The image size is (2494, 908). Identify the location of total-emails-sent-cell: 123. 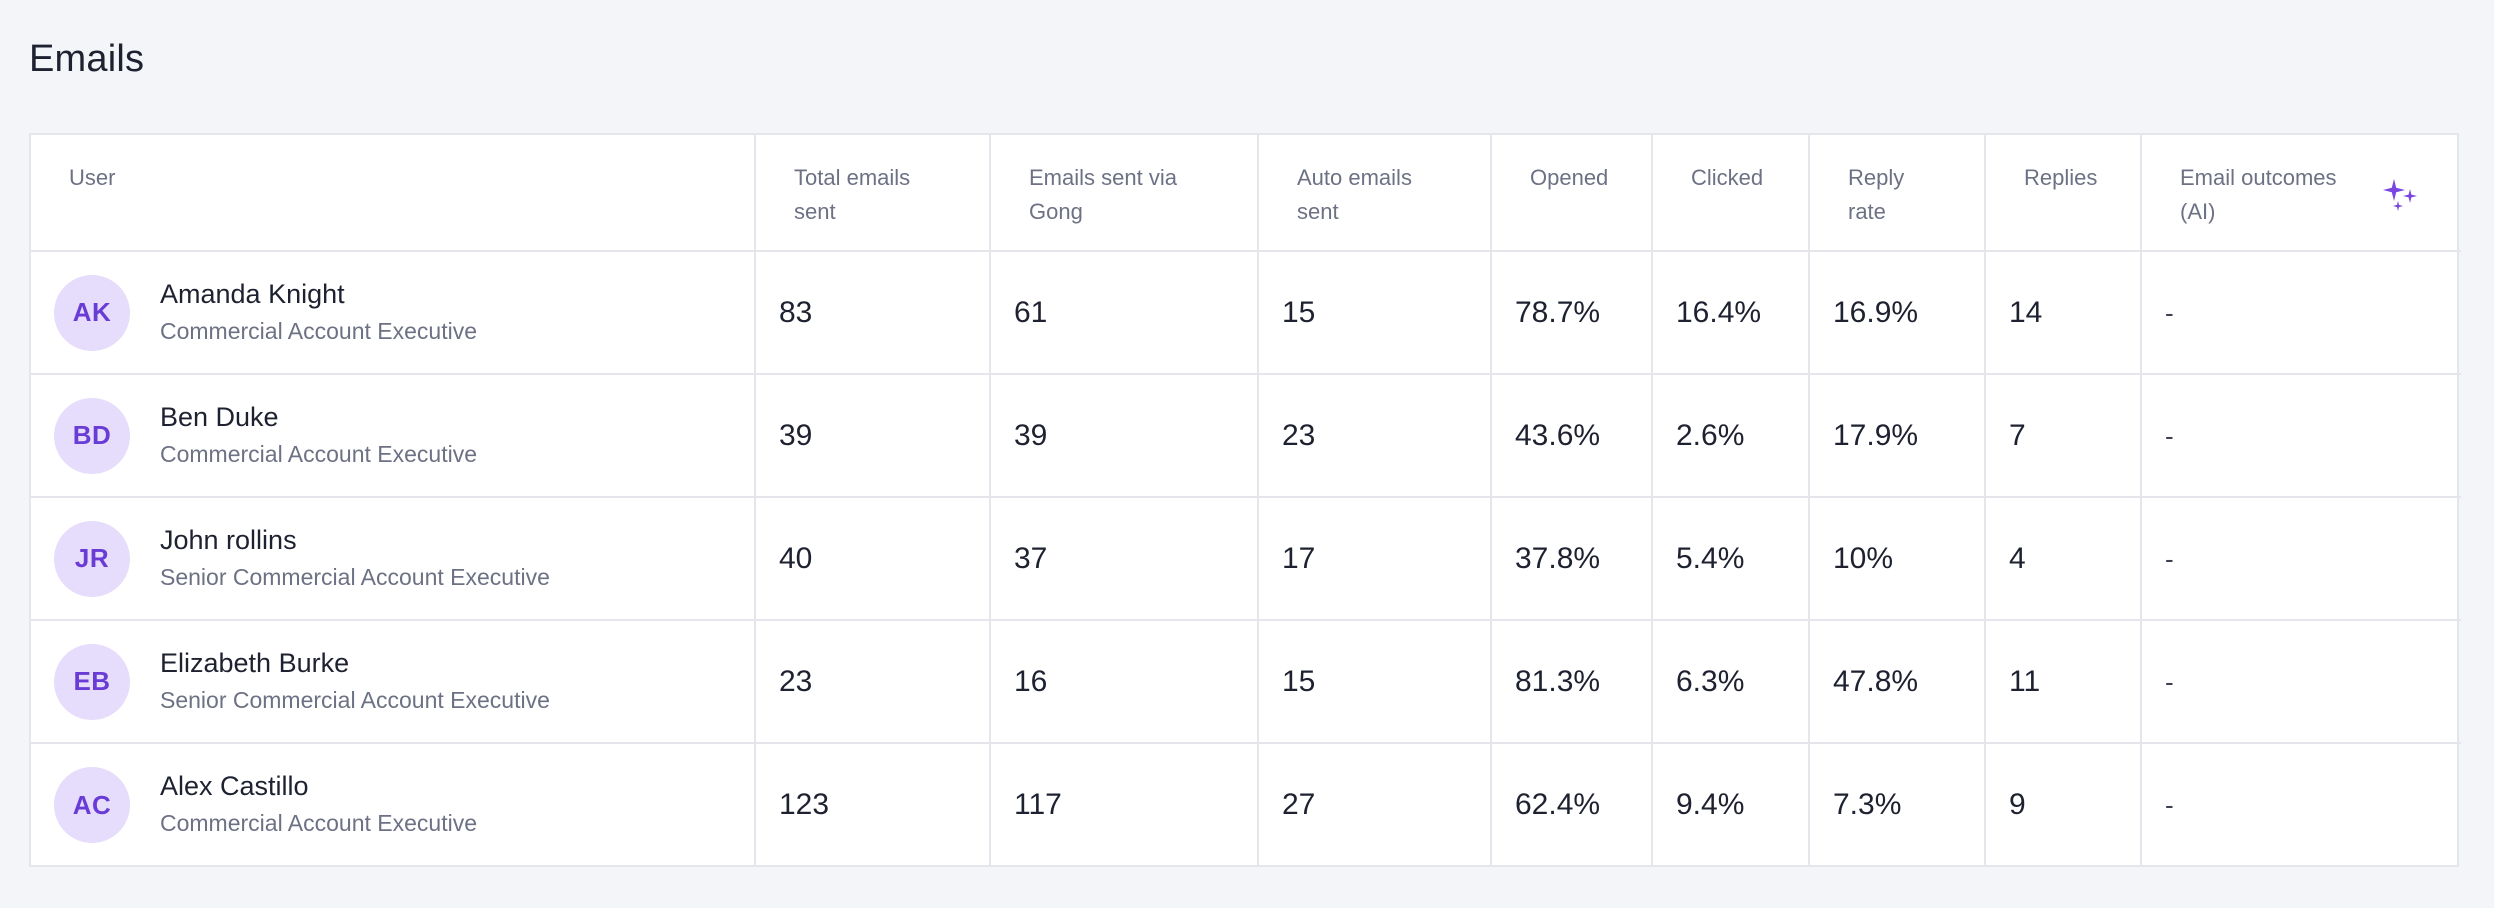
(873, 804).